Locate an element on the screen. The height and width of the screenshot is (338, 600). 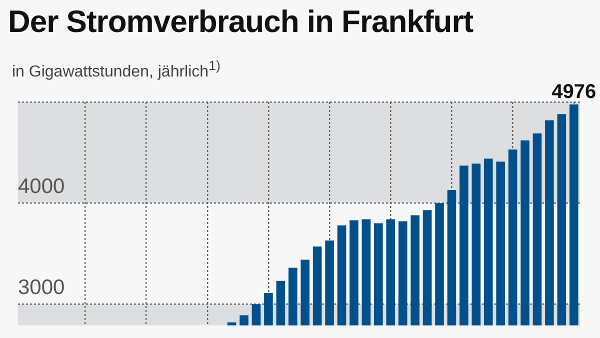
chart-title: Der Stromverbrauch in Frankfurt is located at coordinates (241, 22).